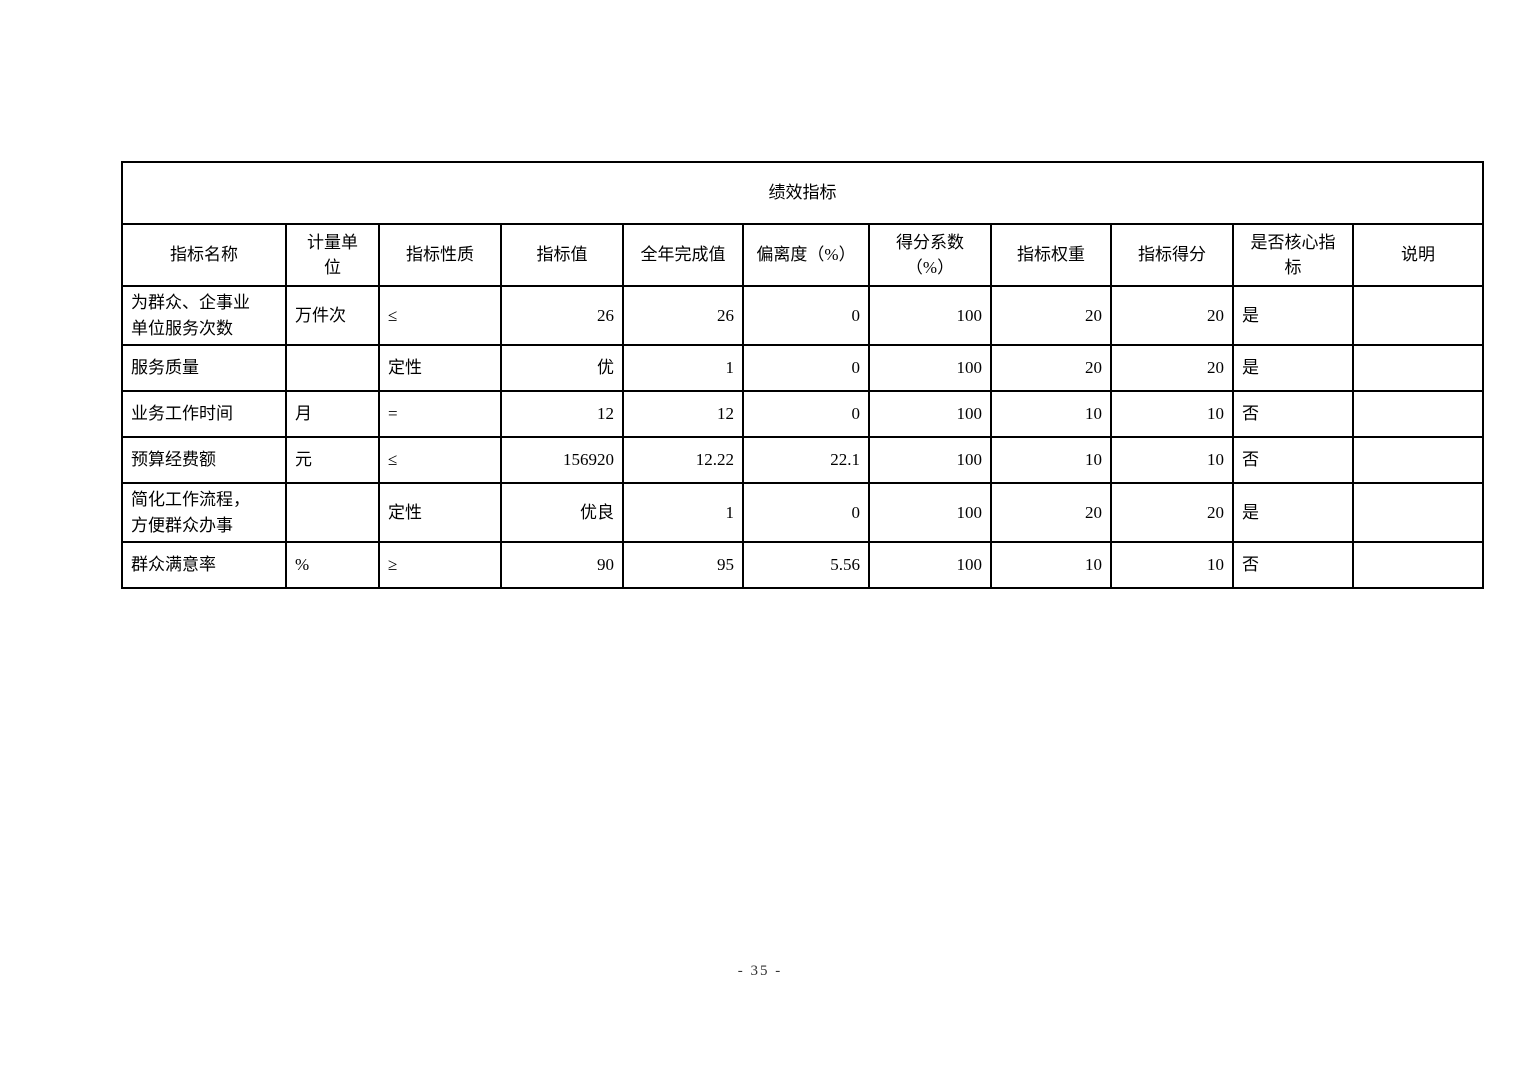 This screenshot has height=1075, width=1520. Describe the element at coordinates (440, 255) in the screenshot. I see `column-header-nature: 指标性质` at that location.